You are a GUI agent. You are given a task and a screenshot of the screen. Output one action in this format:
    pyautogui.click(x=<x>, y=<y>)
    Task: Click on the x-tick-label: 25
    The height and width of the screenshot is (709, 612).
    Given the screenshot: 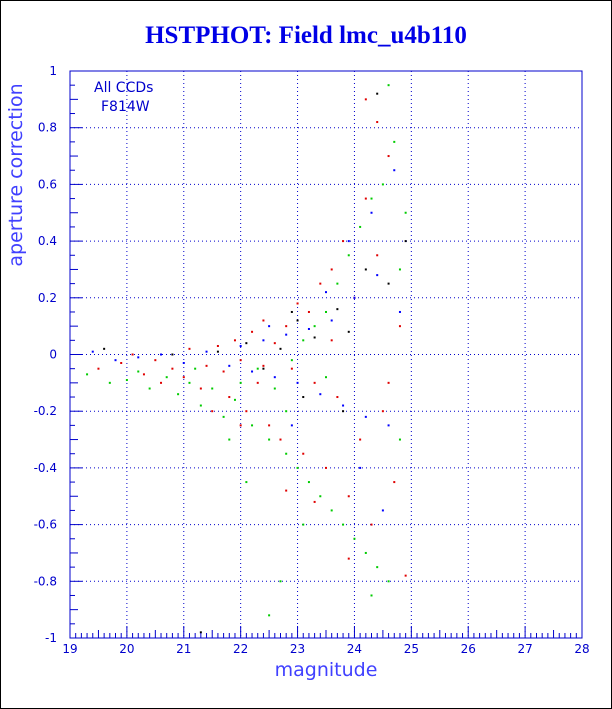 What is the action you would take?
    pyautogui.click(x=411, y=649)
    